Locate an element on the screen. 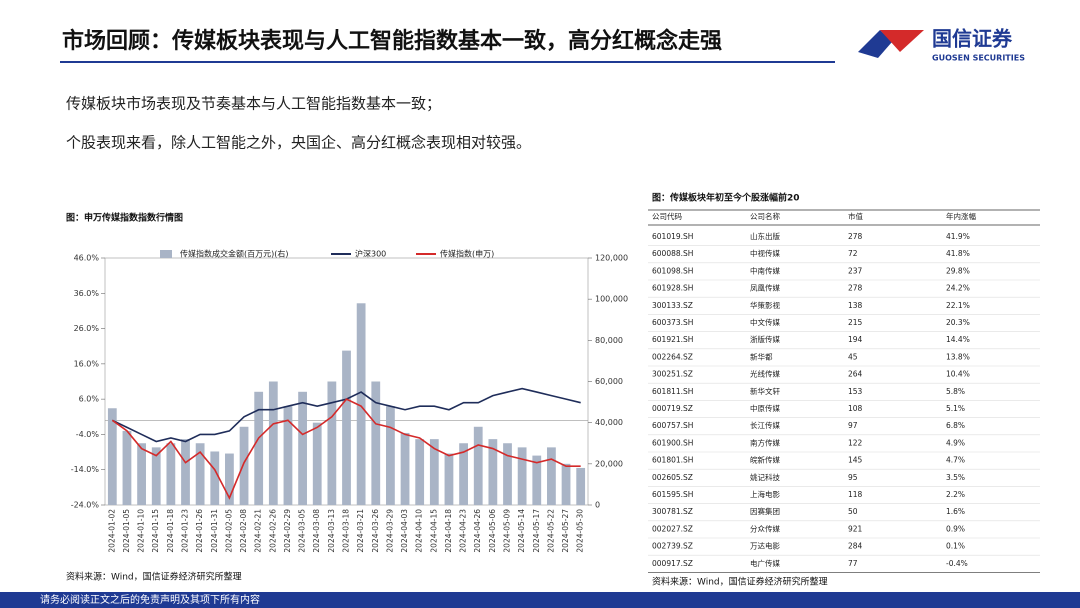 This screenshot has height=608, width=1080. chart-source: 资料来源：Wind，国信证券经济研究所整理 is located at coordinates (154, 577).